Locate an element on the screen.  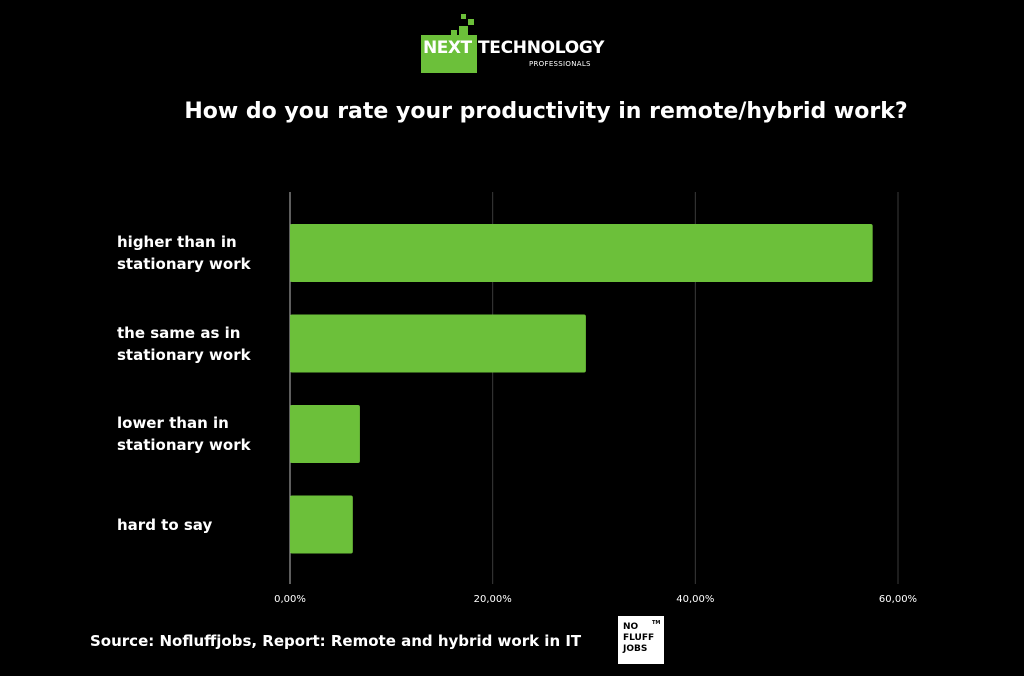
badge-line-2: FLUFF is located at coordinates (639, 638).